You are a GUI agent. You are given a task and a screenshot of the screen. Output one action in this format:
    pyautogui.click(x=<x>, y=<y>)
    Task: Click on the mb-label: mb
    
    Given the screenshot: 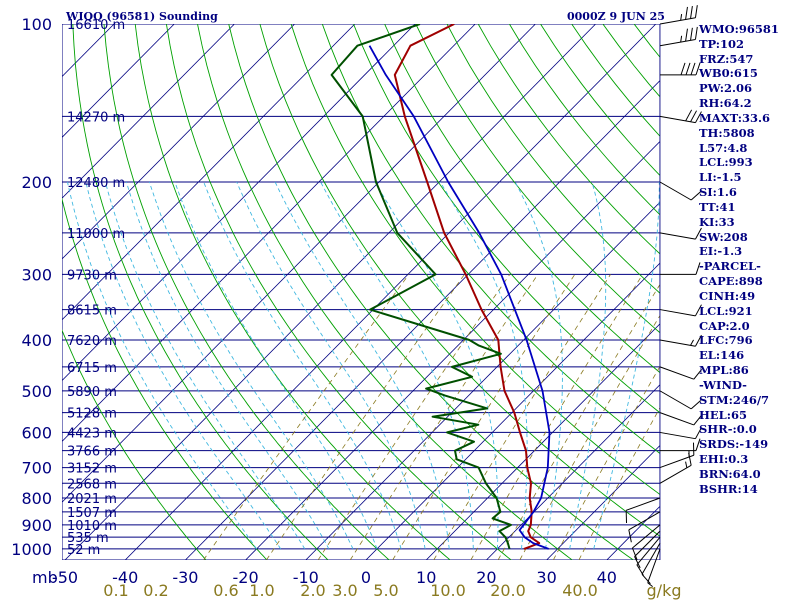 What is the action you would take?
    pyautogui.click(x=45, y=577)
    